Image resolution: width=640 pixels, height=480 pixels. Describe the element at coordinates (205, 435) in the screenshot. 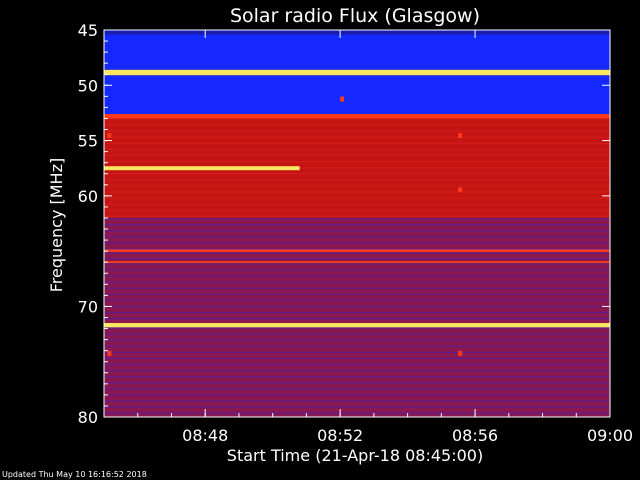

I see `x-tick-label: 08:48` at that location.